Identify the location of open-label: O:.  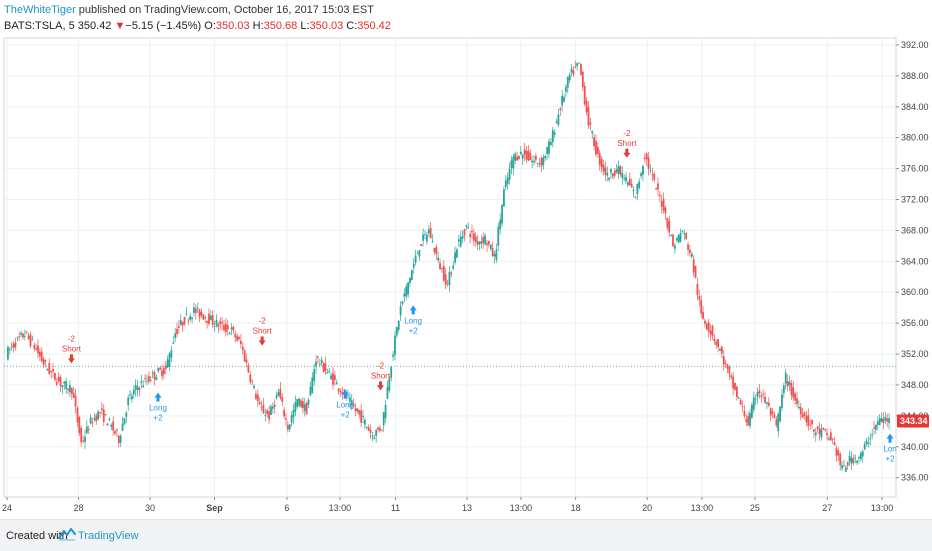
(210, 26).